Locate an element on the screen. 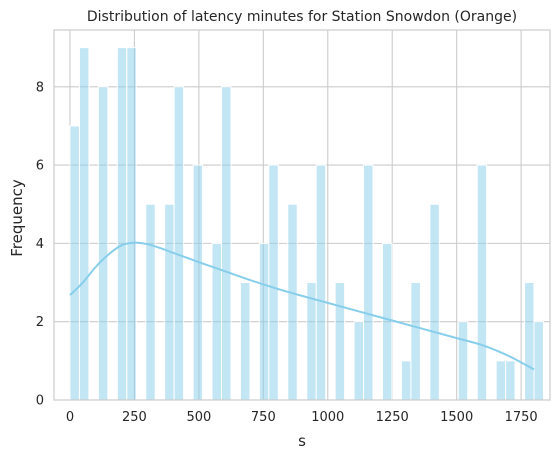  x-tick-label: 1500 is located at coordinates (456, 417).